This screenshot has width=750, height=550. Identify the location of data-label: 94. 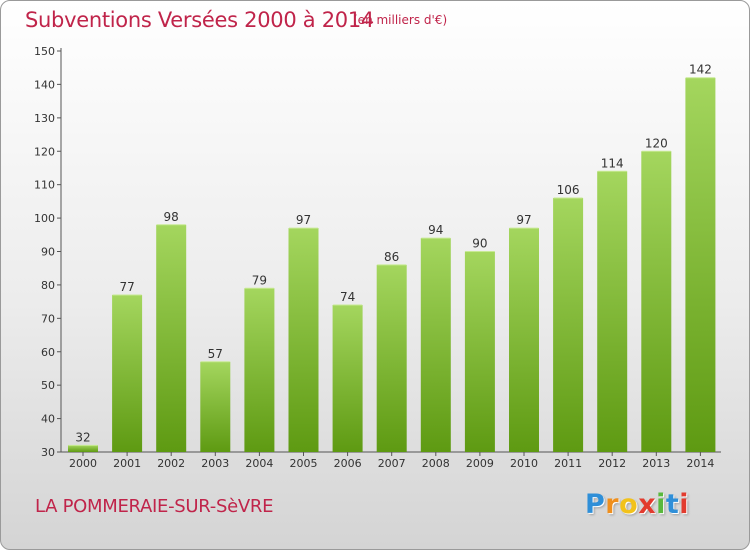
(435, 230).